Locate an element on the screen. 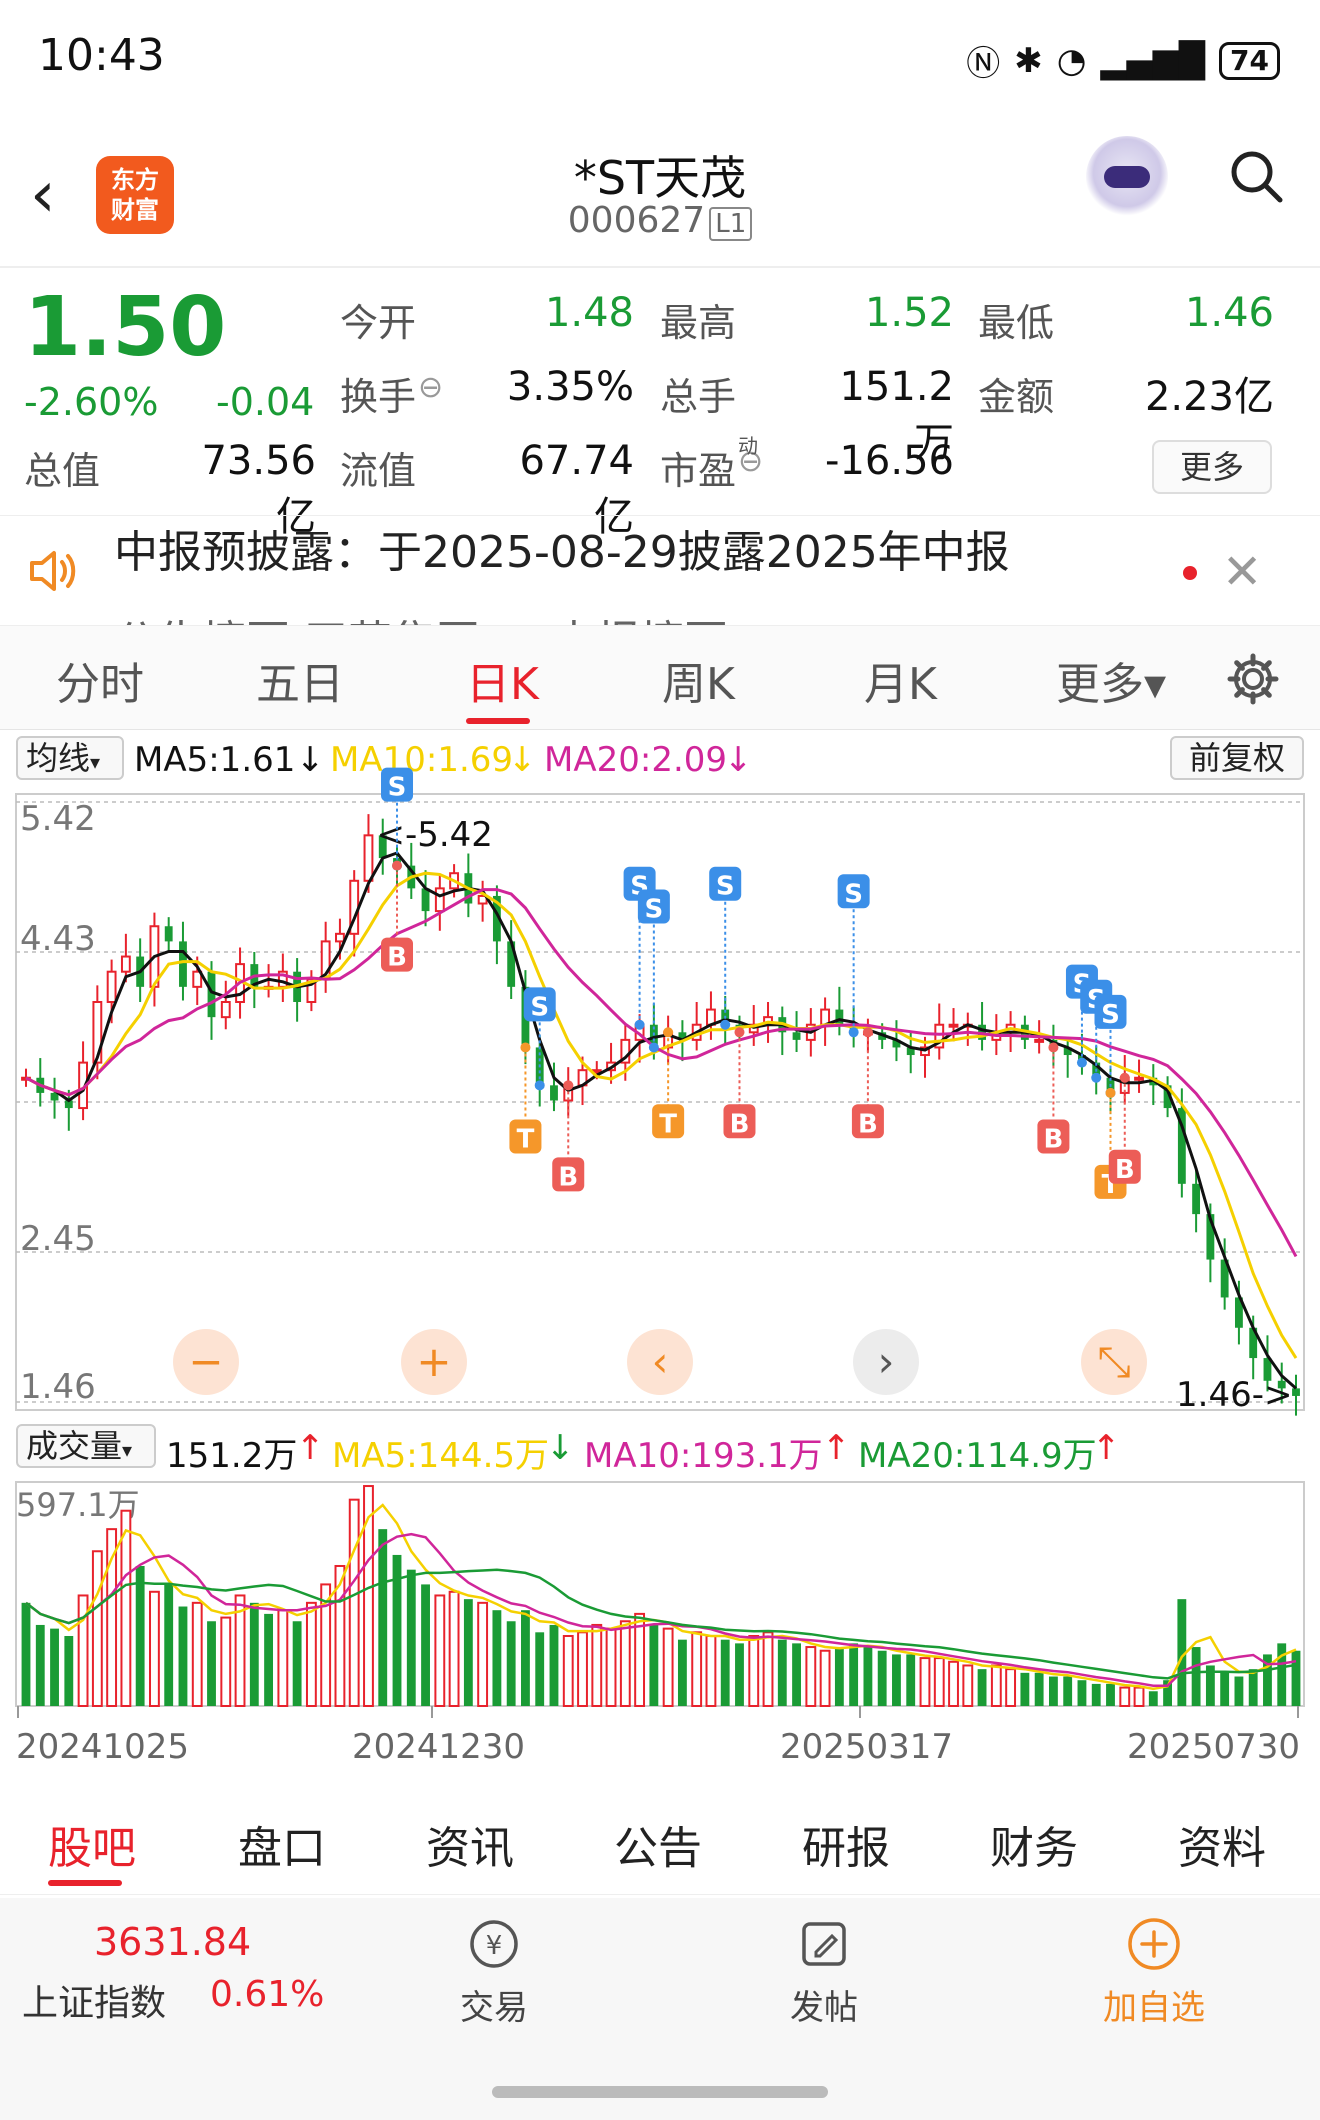  quote-label: 金额 is located at coordinates (1016, 397).